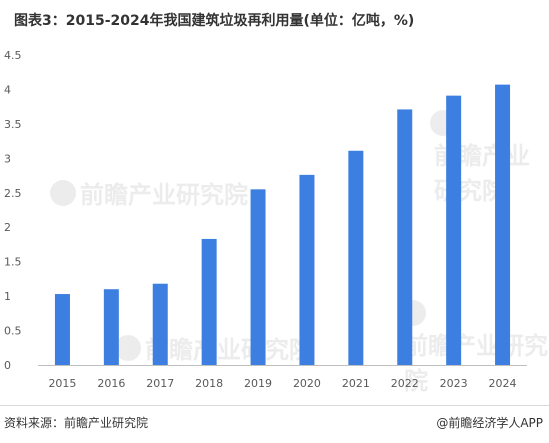  Describe the element at coordinates (209, 383) in the screenshot. I see `x-tick-label: 2018` at that location.